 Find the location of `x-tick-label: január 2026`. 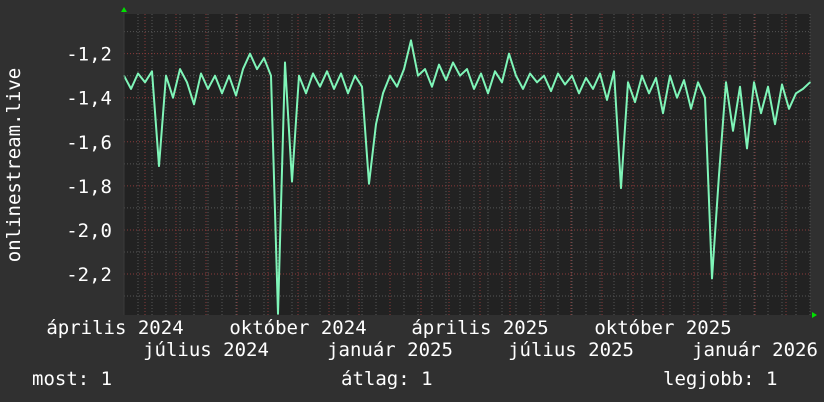

x-tick-label: január 2026 is located at coordinates (755, 350).